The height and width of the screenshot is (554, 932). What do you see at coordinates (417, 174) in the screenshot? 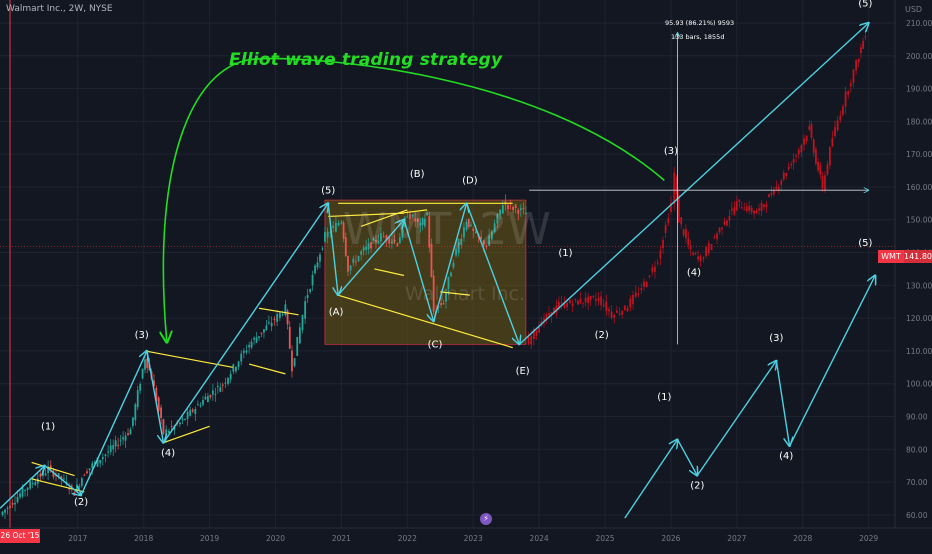
I see `wave-label: (B)` at bounding box center [417, 174].